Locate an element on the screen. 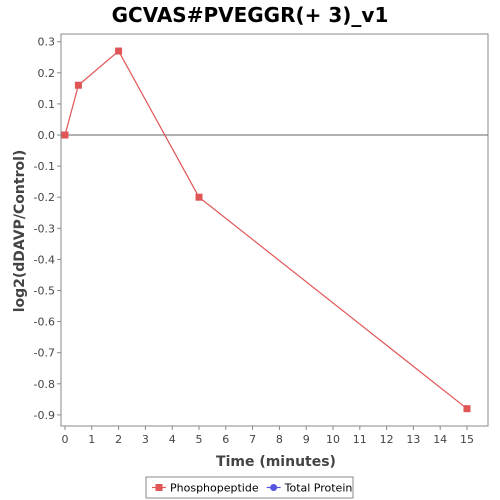 This screenshot has width=500, height=500. legend-label: Phosphopeptide is located at coordinates (214, 488).